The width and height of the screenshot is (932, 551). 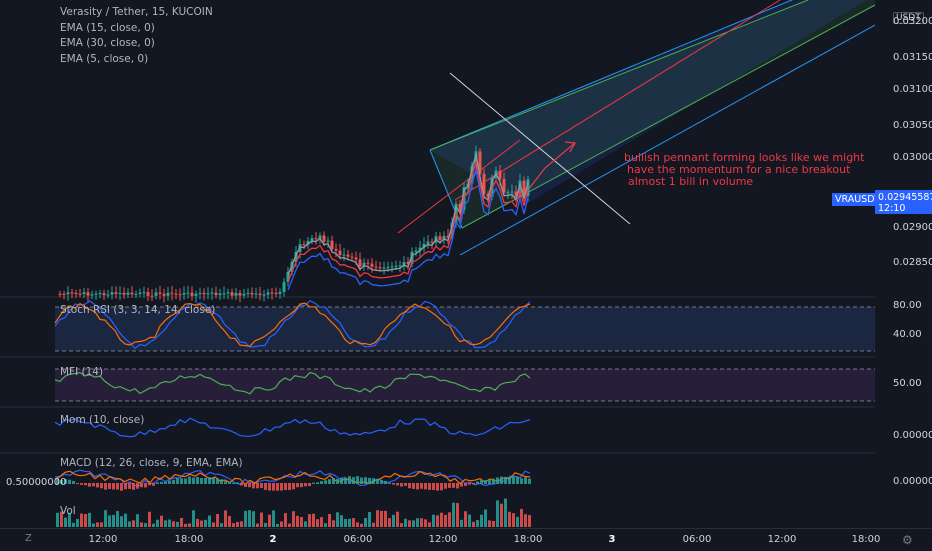 I want to click on price-tick: 0.02900000, so click(x=912, y=228).